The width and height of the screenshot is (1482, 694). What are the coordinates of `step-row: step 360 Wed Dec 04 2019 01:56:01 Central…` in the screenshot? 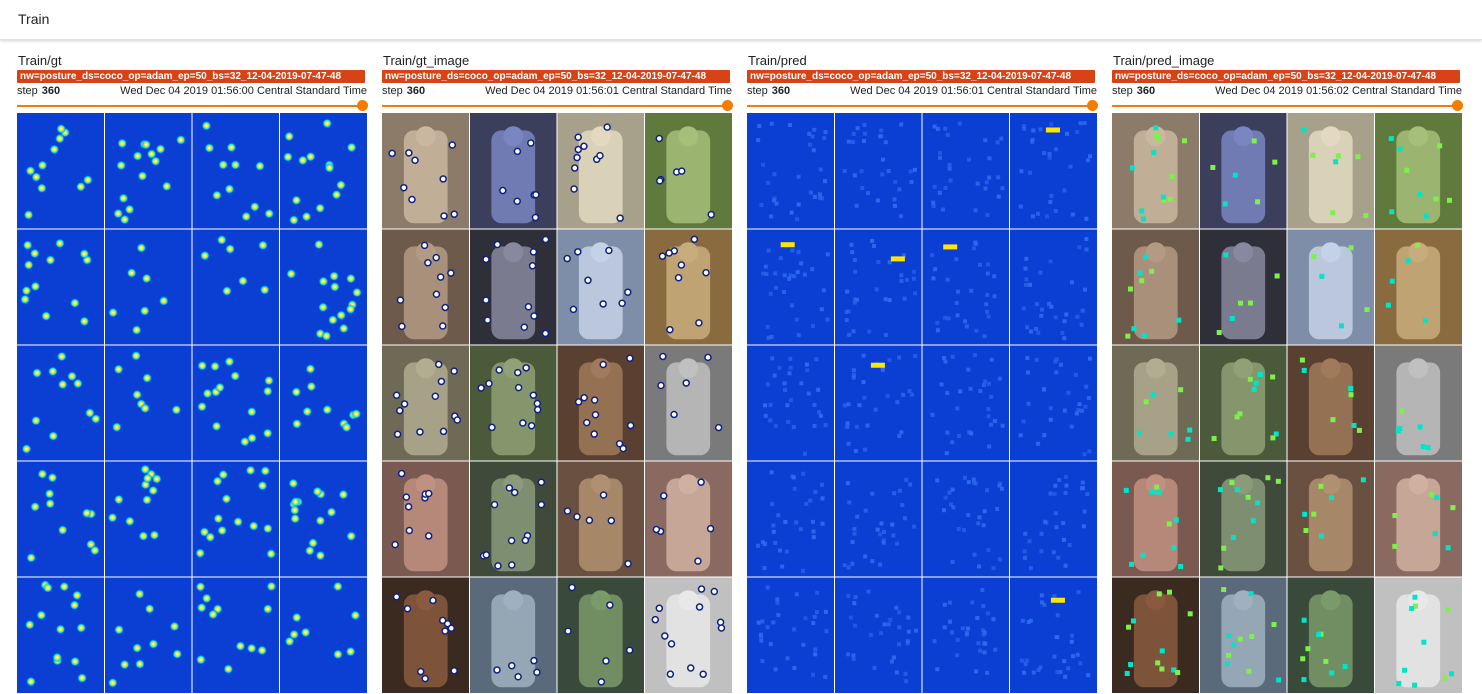 It's located at (557, 91).